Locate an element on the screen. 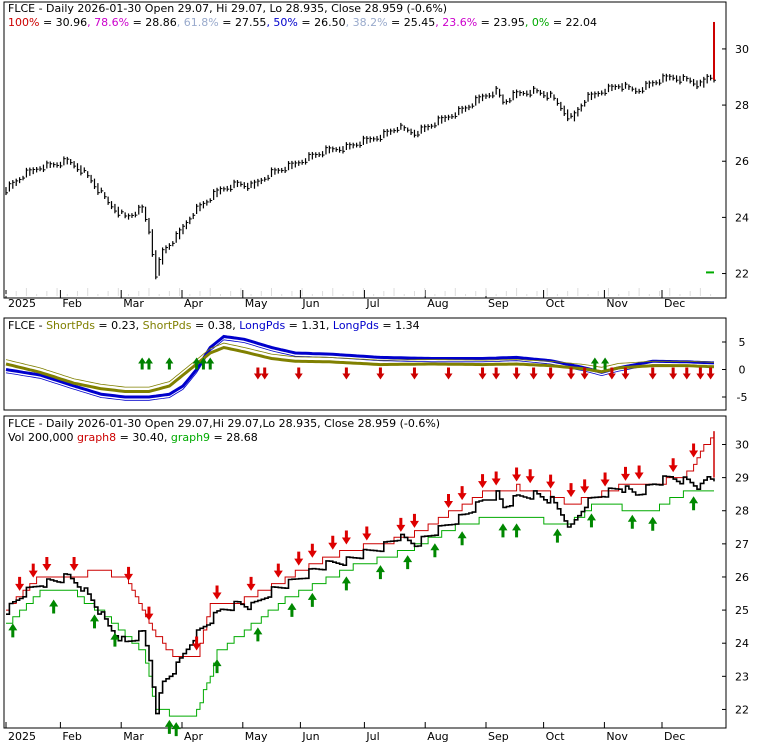  stops-title-part-2: = 30.40, is located at coordinates (143, 437).